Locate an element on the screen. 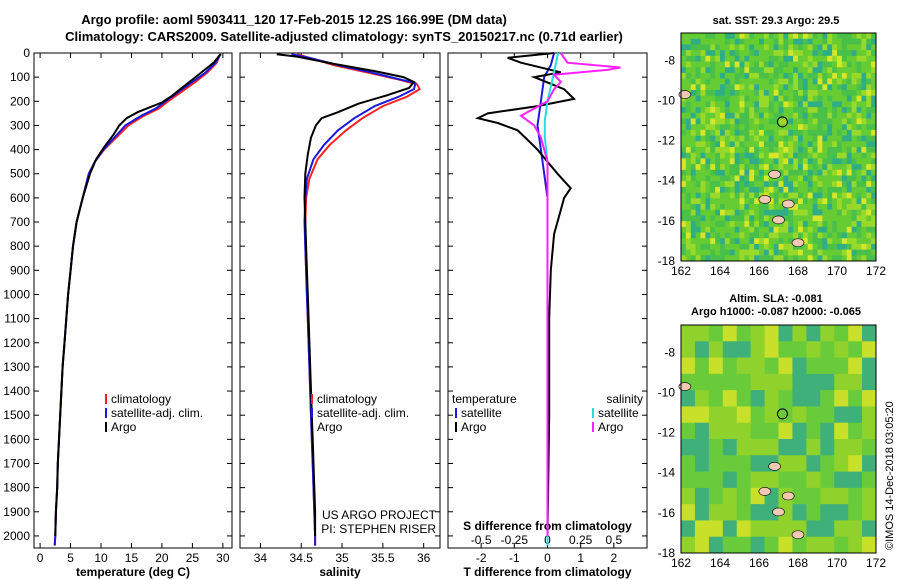 This screenshot has width=900, height=580. y-tick-label: 1800 is located at coordinates (16, 488).